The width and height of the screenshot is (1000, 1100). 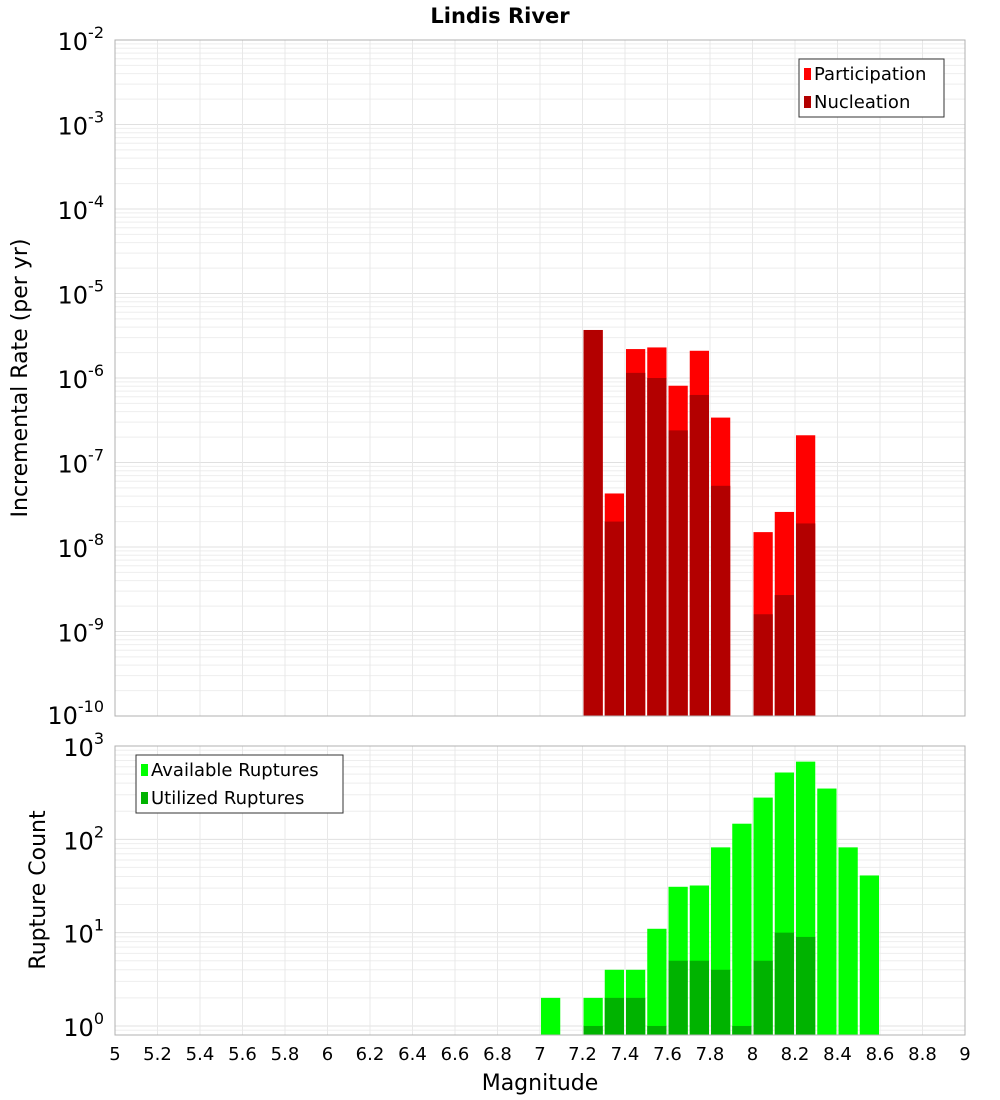 I want to click on legend-label: Available Ruptures, so click(x=235, y=770).